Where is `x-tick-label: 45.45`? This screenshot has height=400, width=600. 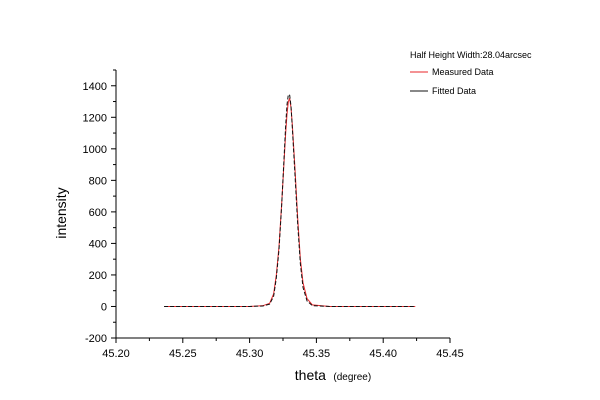
x-tick-label: 45.45 is located at coordinates (450, 354).